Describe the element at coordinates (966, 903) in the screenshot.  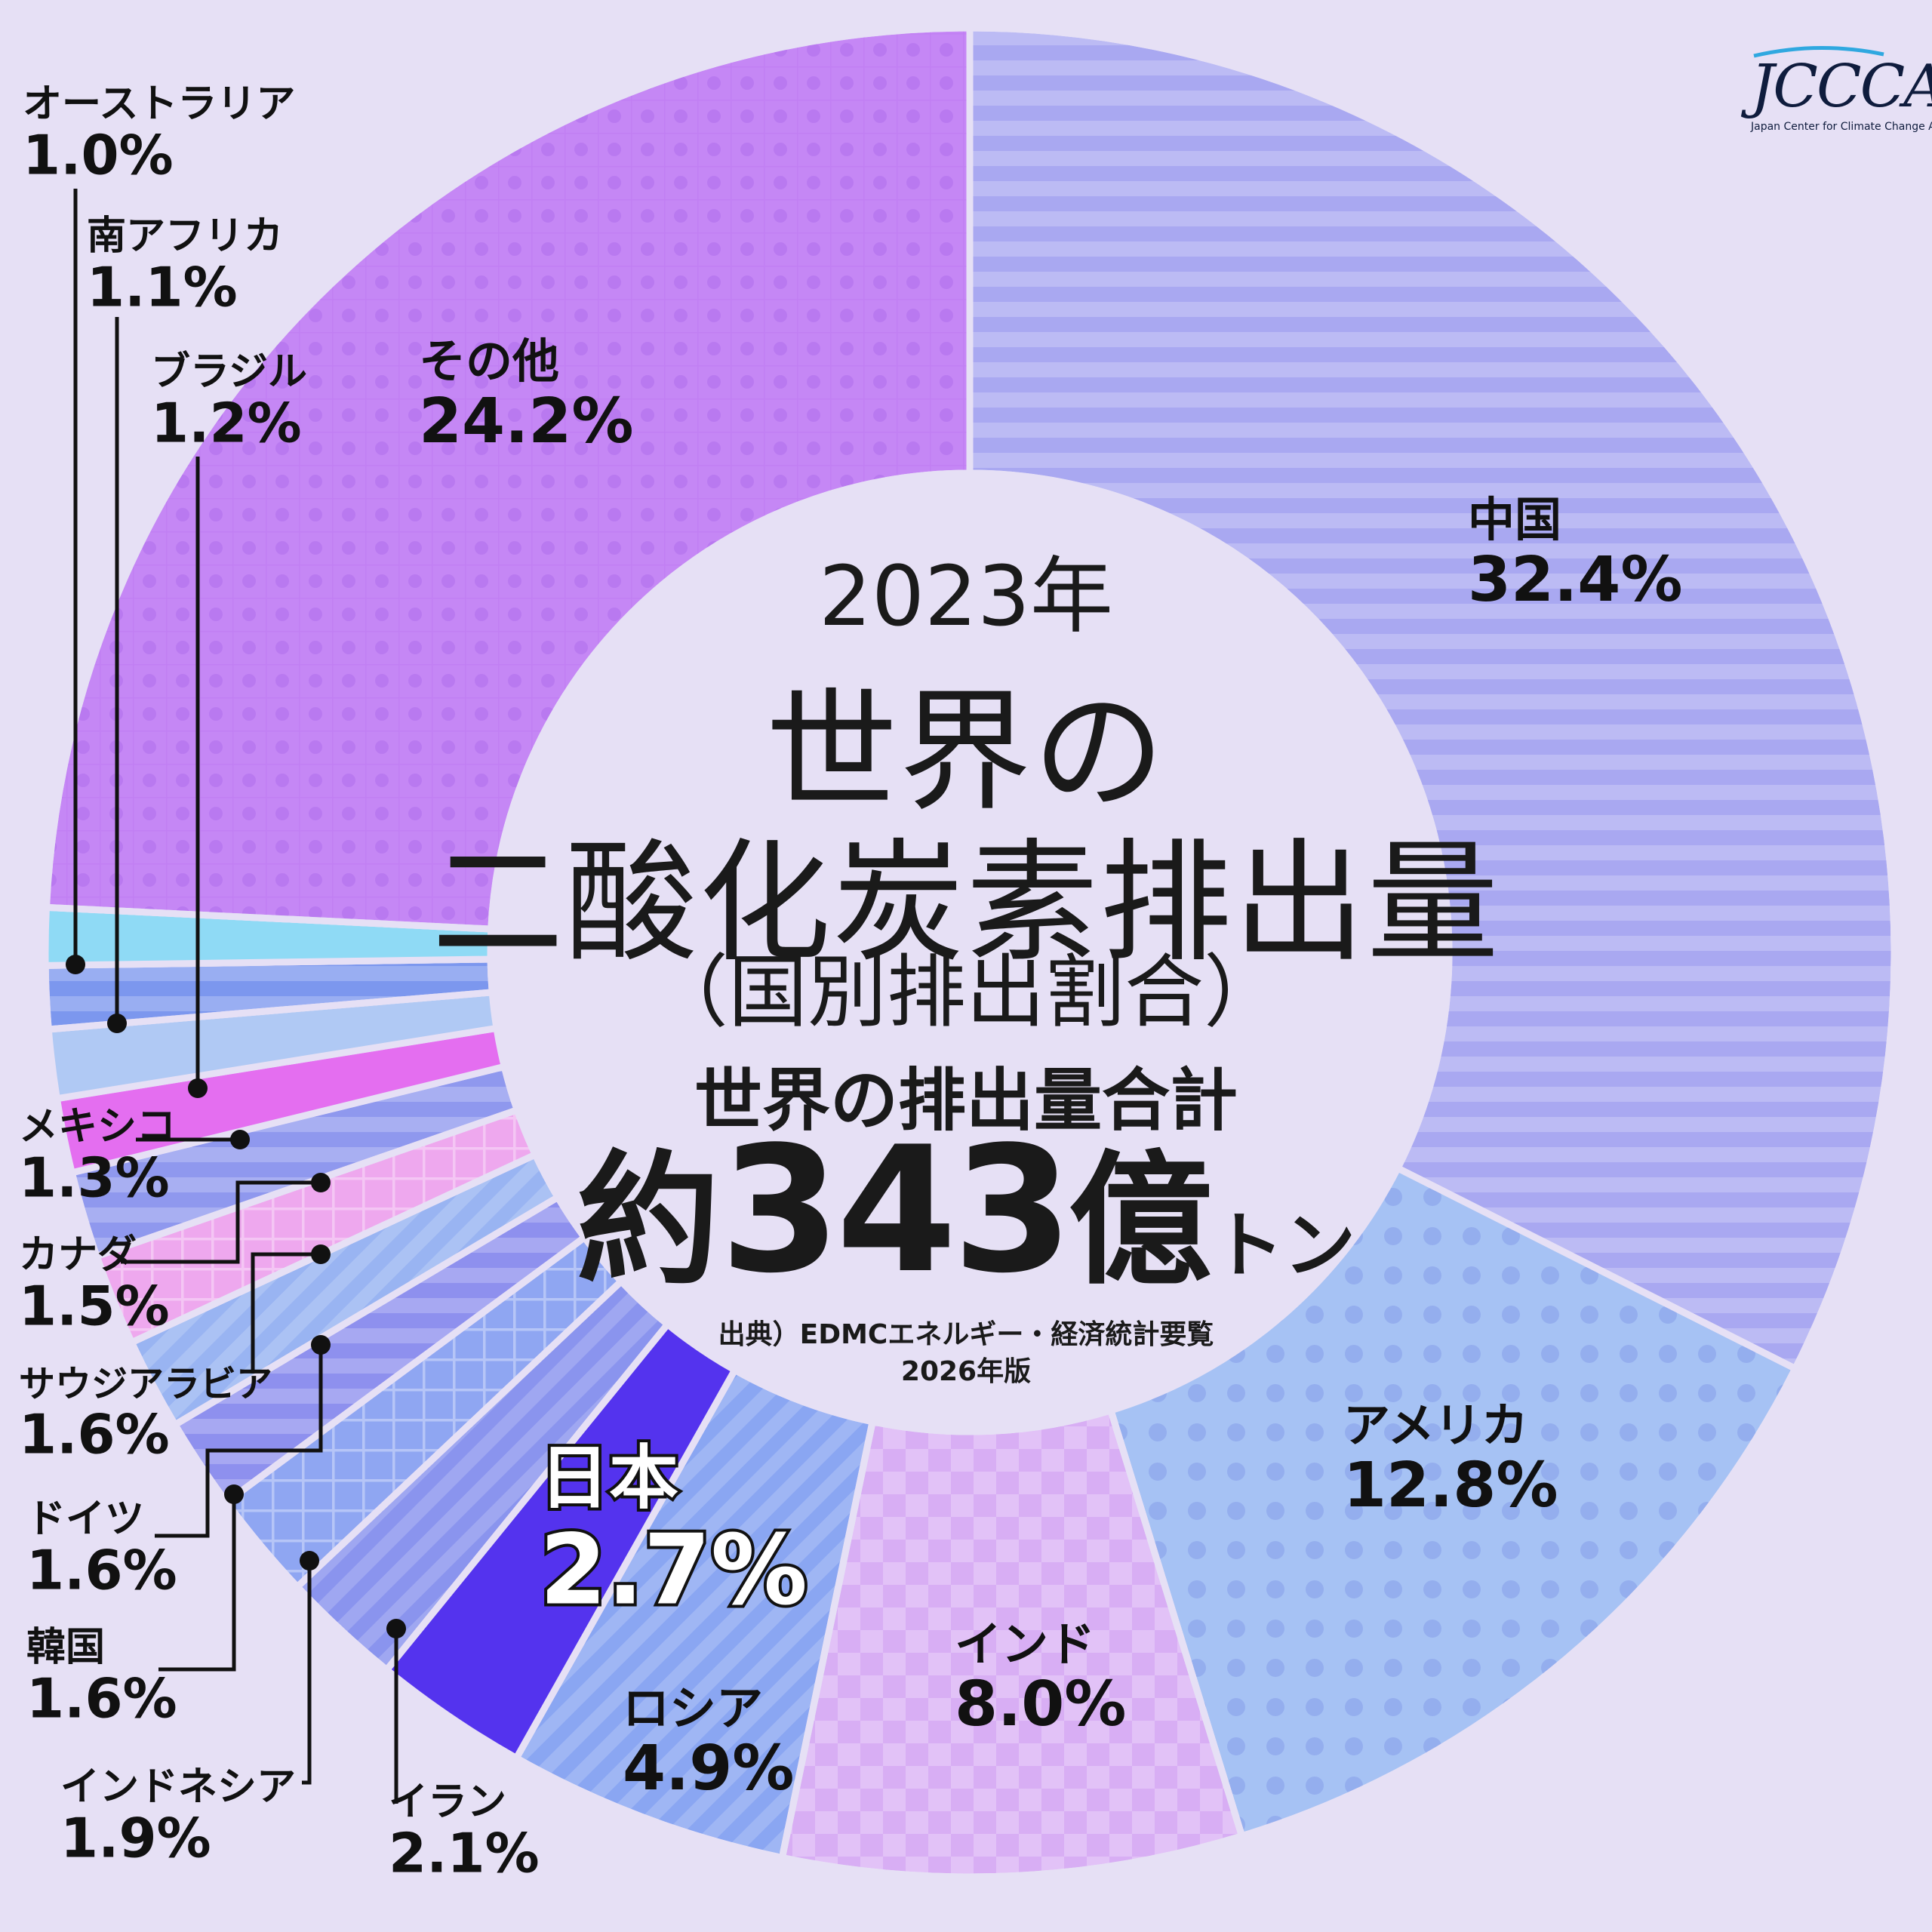
I see `chart-title-line2: 二酸化炭素排出量` at that location.